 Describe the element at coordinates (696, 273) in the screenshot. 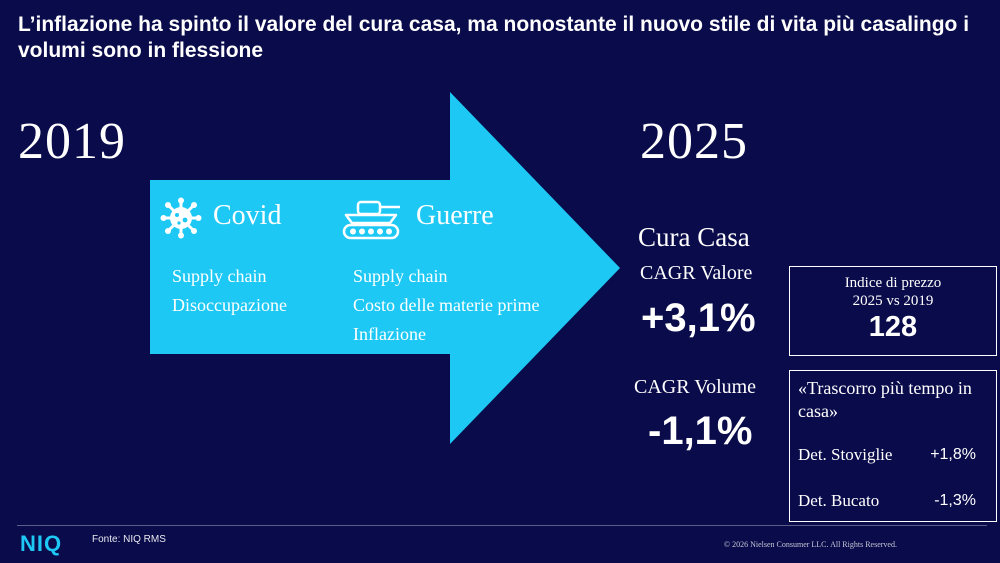

I see `cagr-valore-label: CAGR Valore` at that location.